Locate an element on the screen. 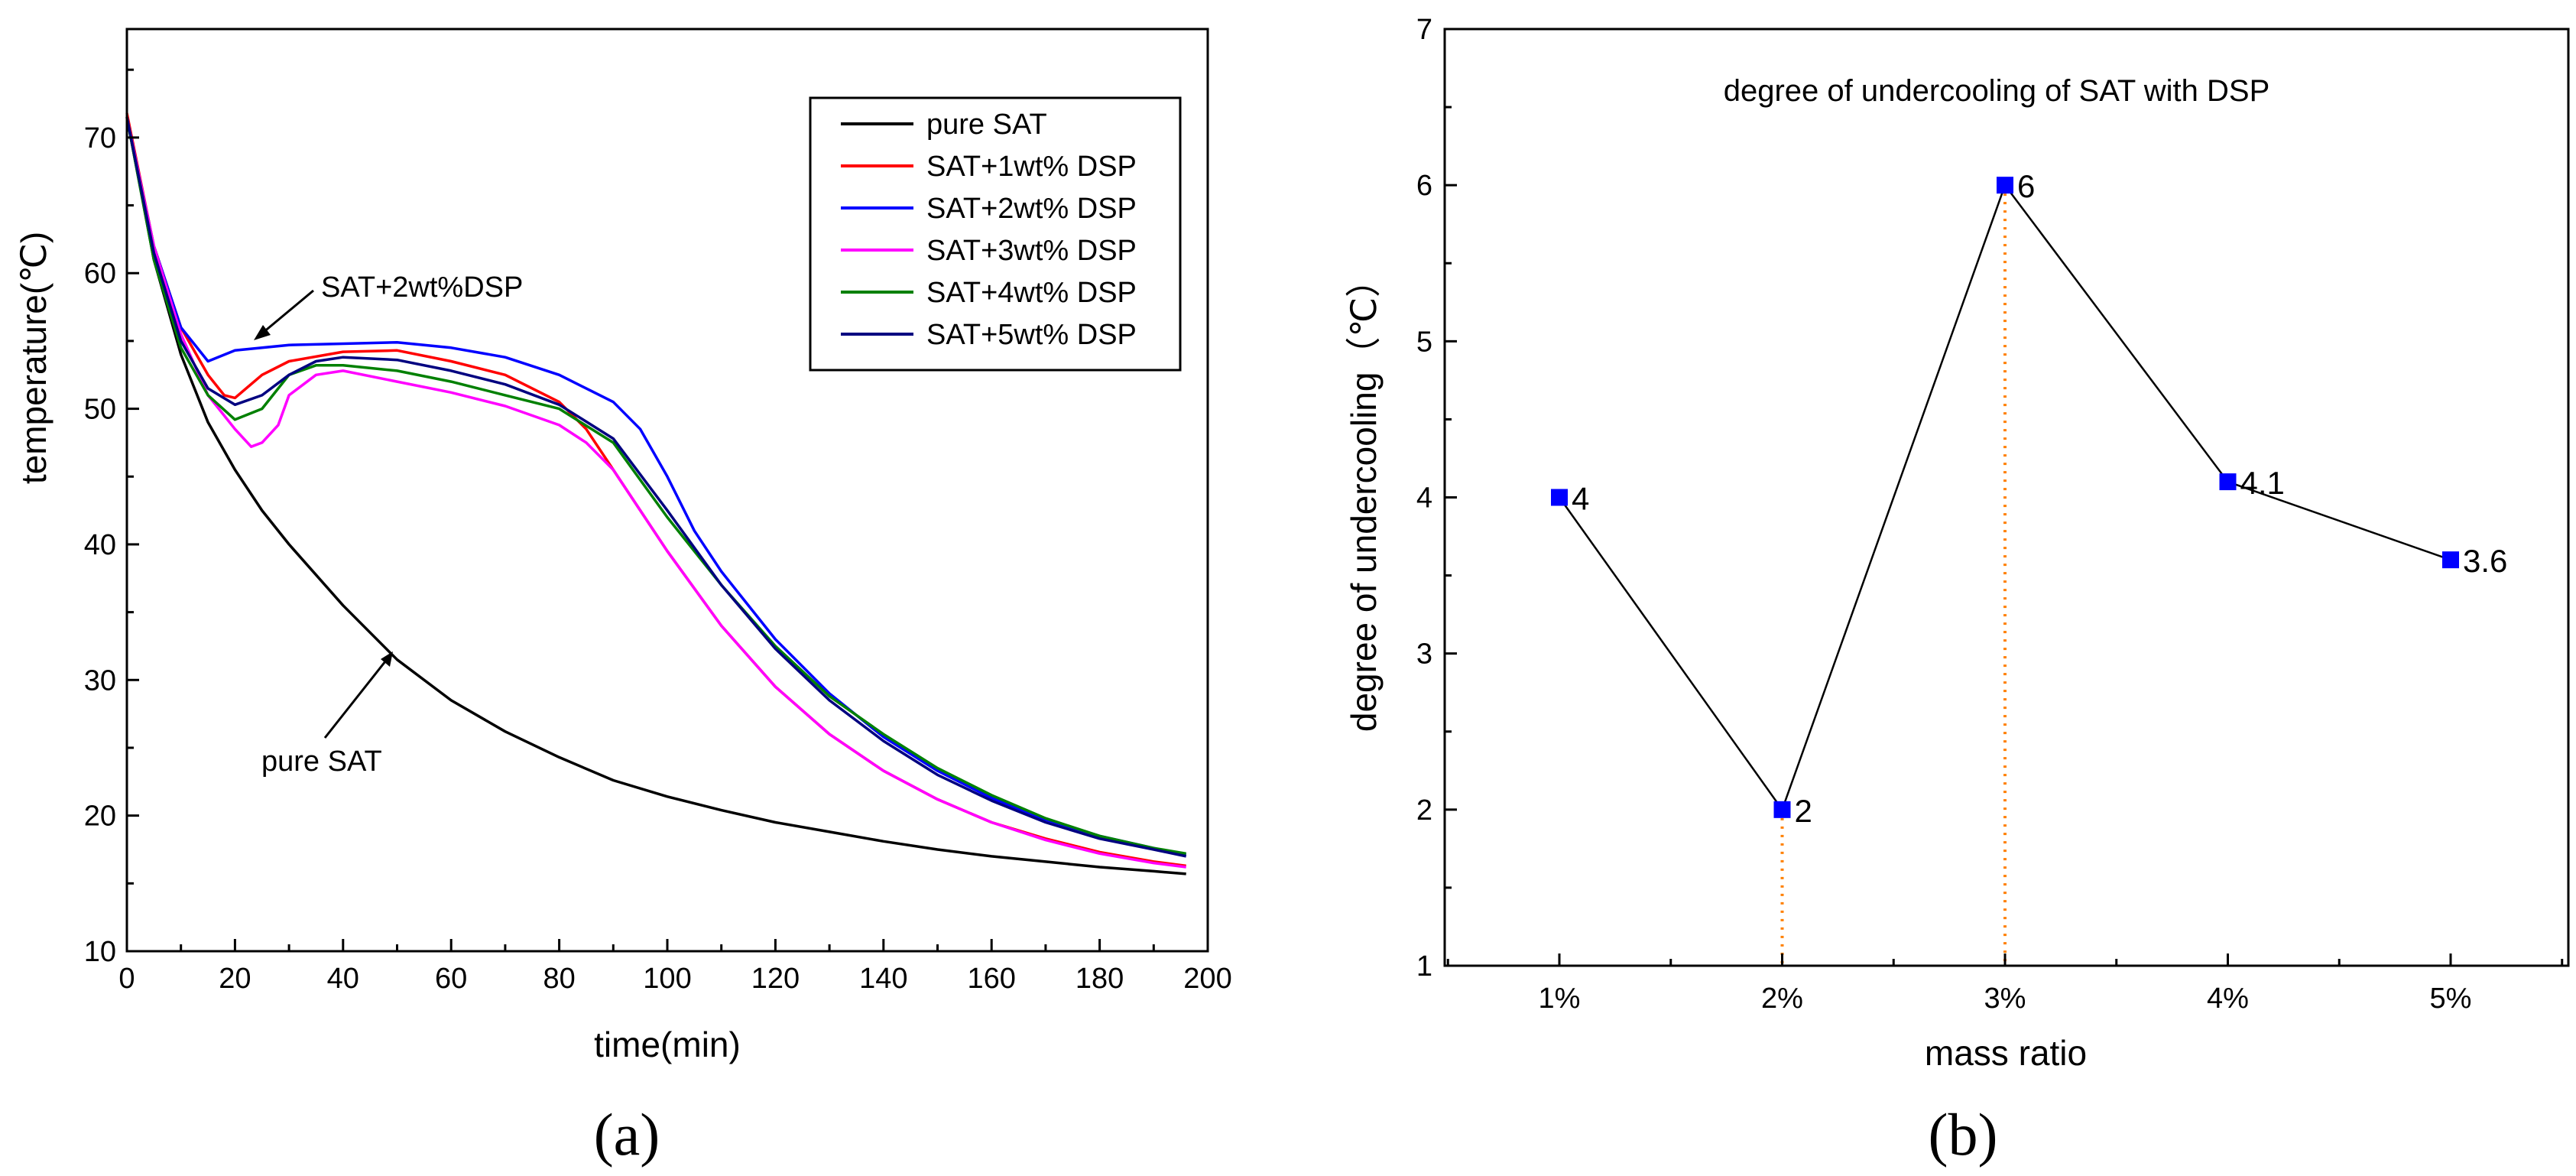  panel-b-drop-lines is located at coordinates (1893, 575).